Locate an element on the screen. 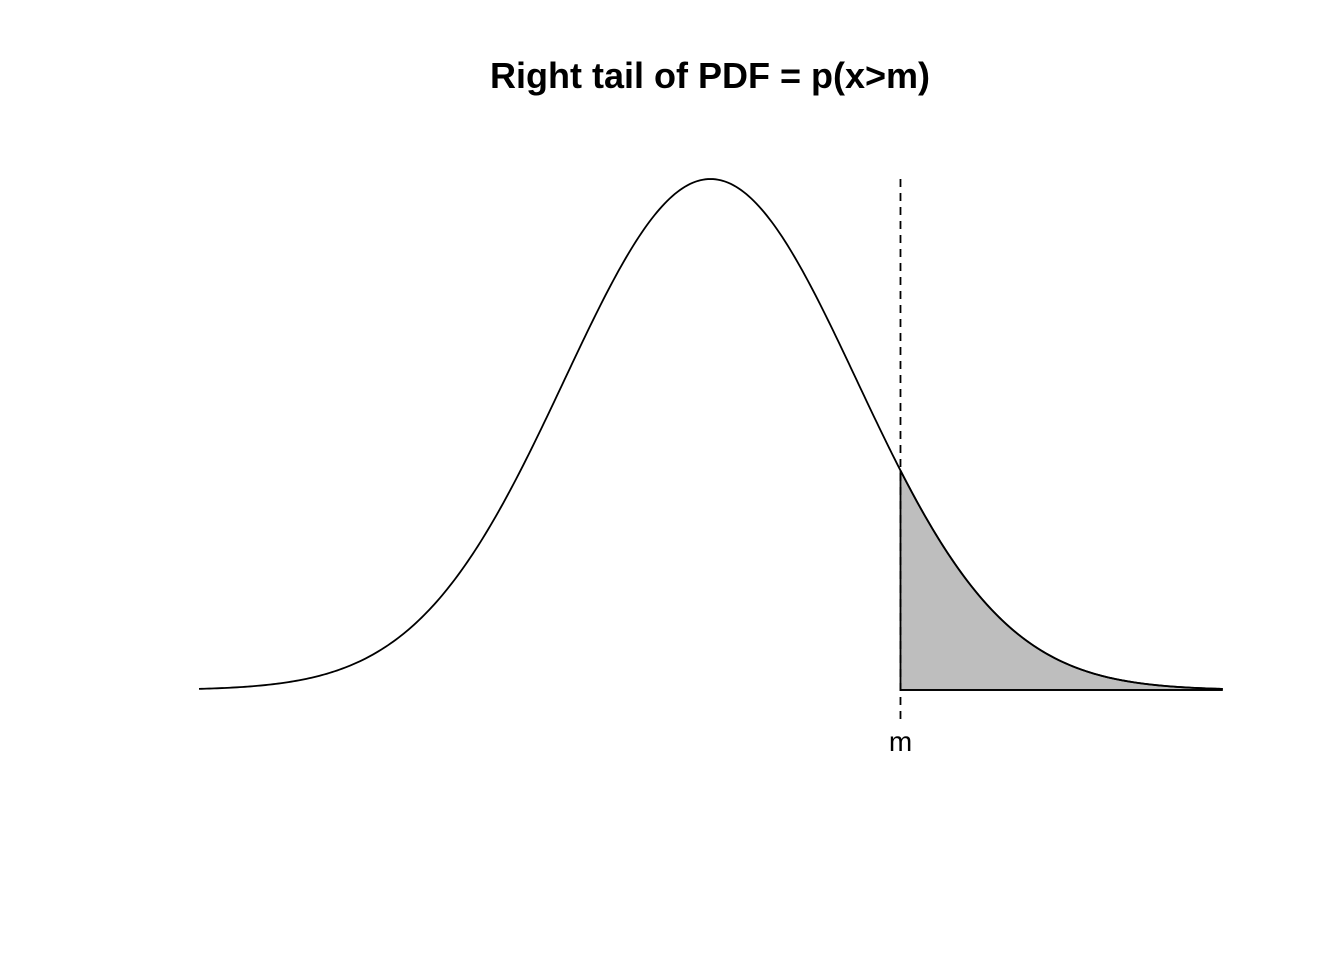  right-tail-shaded-area is located at coordinates (1061, 580).